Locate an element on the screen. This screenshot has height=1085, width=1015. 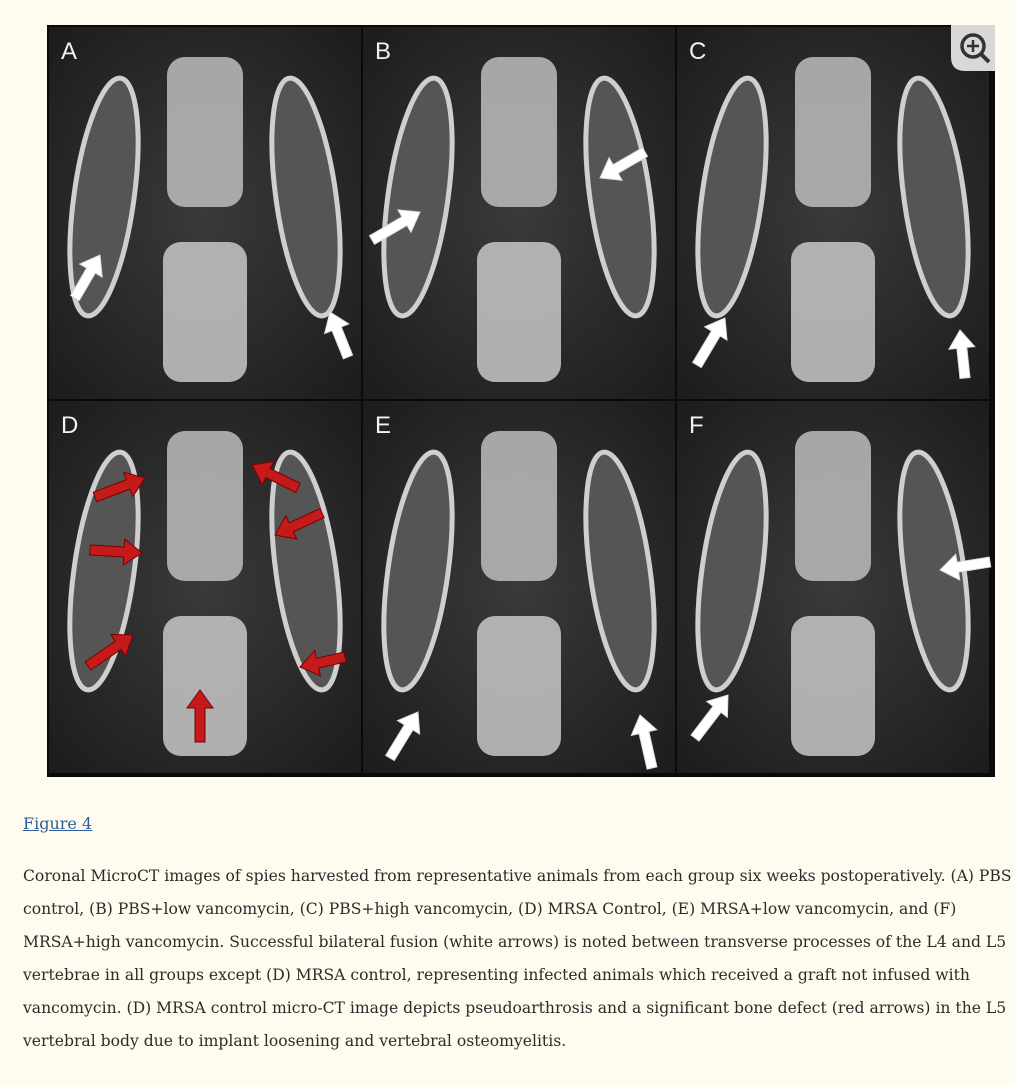
panel-label: F is located at coordinates (696, 425).